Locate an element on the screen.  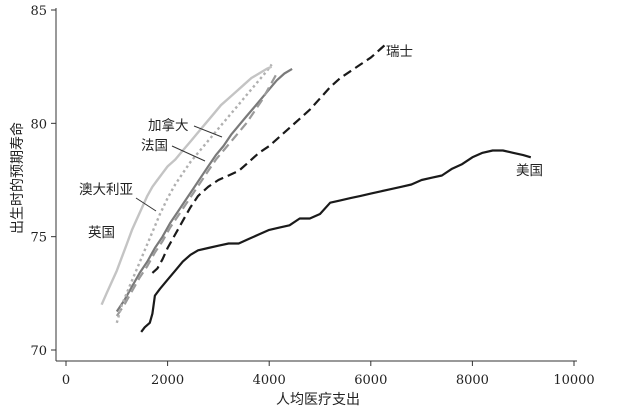
y-tick-label: 80 is located at coordinates (38, 124).